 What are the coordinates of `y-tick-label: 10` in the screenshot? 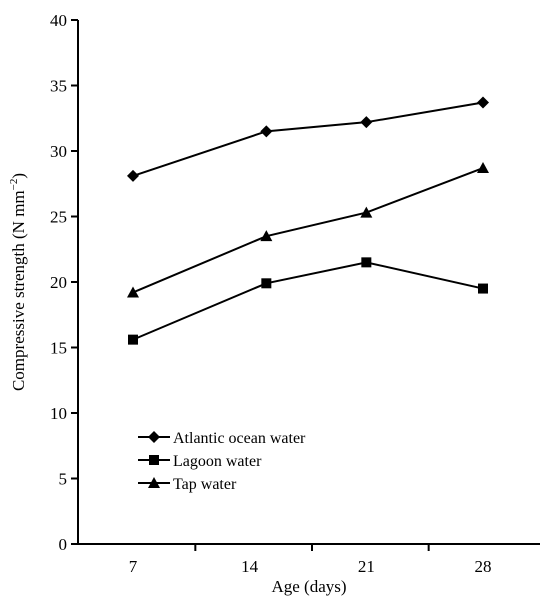 It's located at (58, 413).